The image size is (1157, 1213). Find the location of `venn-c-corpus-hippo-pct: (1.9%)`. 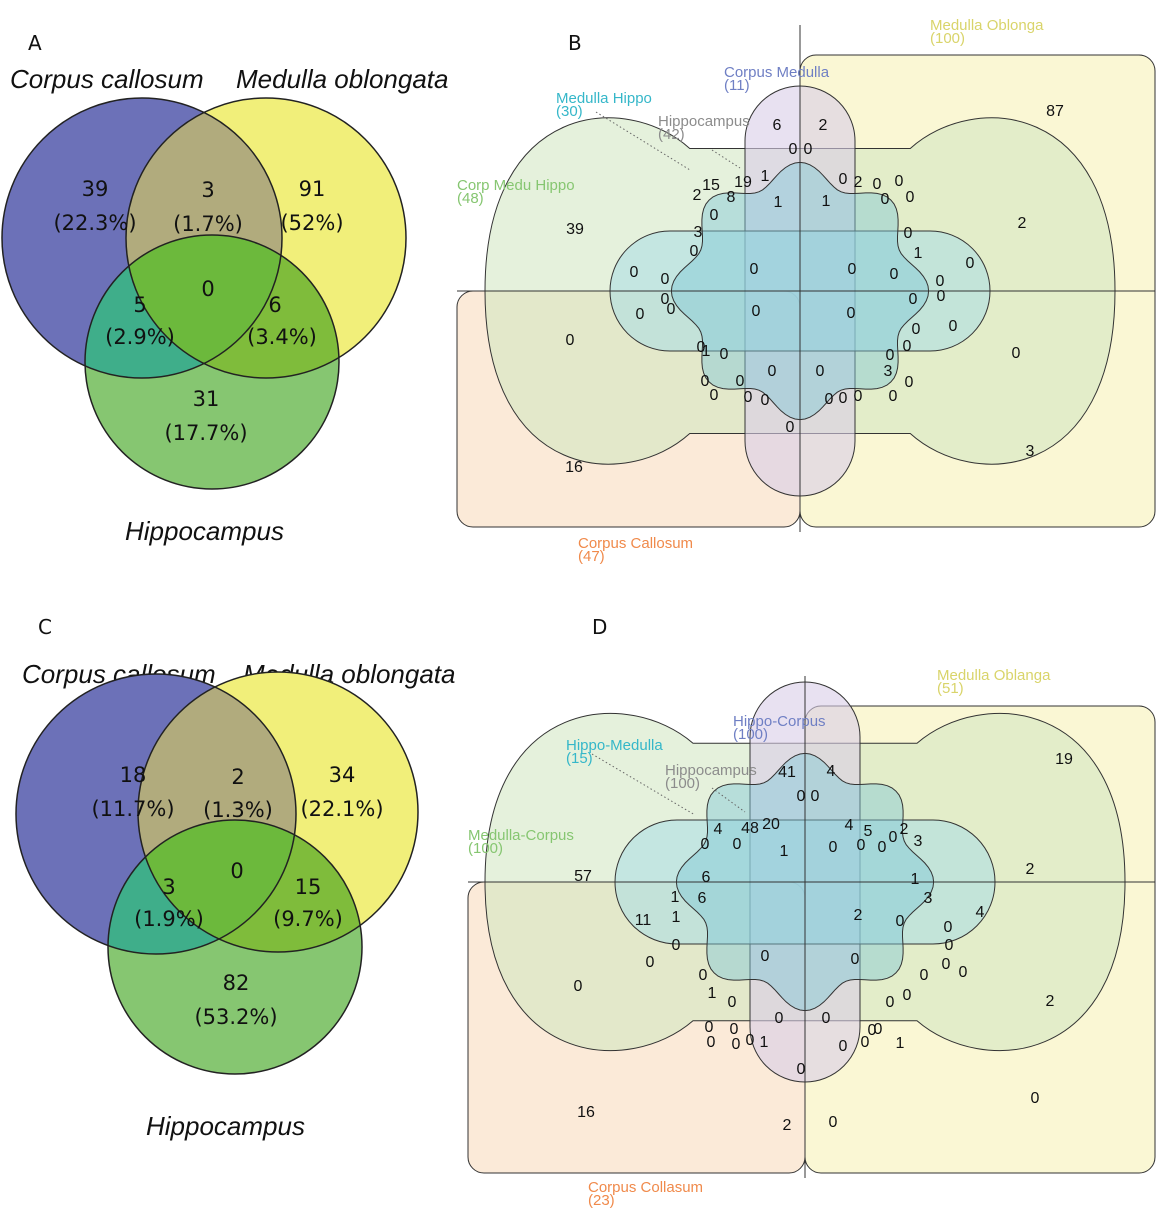

venn-c-corpus-hippo-pct: (1.9%) is located at coordinates (169, 919).